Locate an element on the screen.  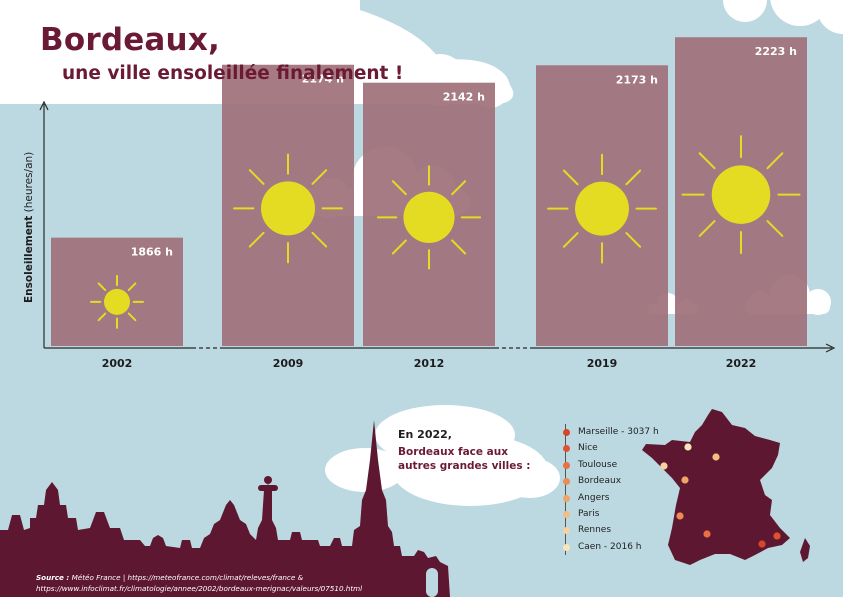
y-axis-label-bold: Ensoleillement is located at coordinates (29, 259).